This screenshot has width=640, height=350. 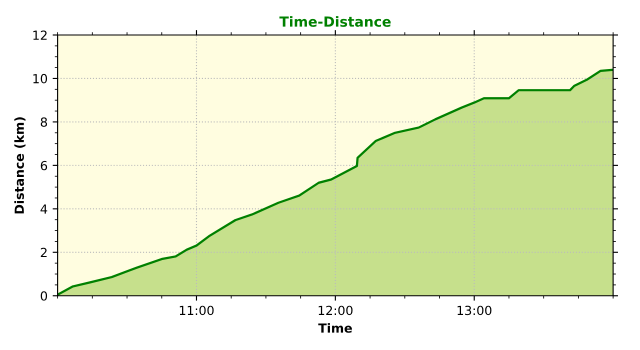 I want to click on x-axis-title: Time, so click(x=335, y=328).